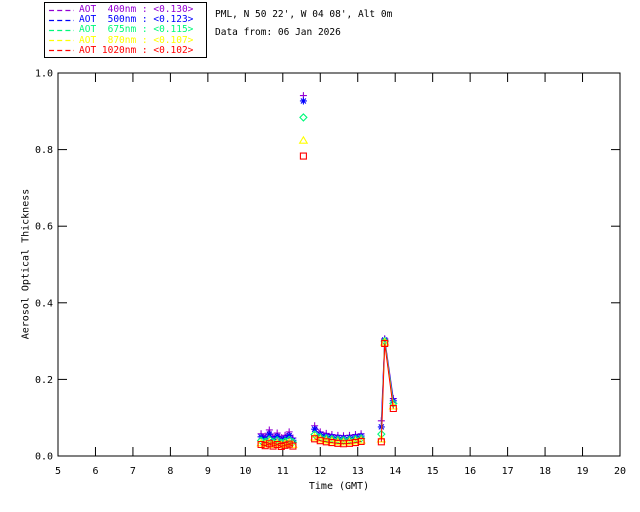 The height and width of the screenshot is (512, 640). I want to click on x-tick-label: 9, so click(208, 471).